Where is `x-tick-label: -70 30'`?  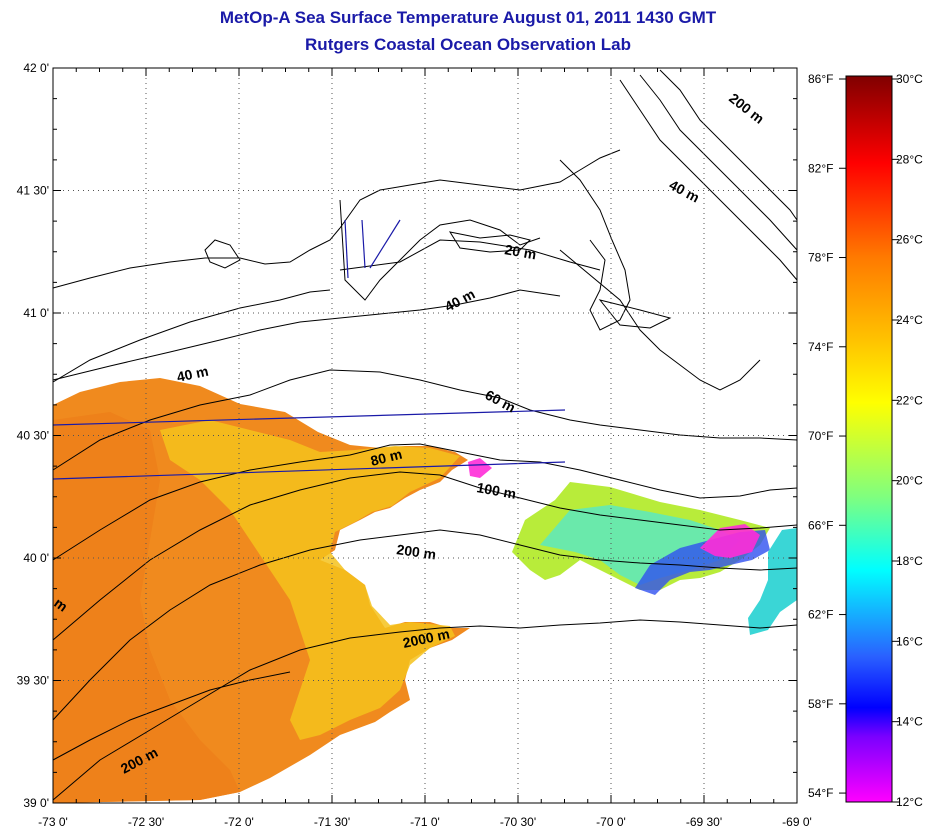
x-tick-label: -70 30' is located at coordinates (518, 822).